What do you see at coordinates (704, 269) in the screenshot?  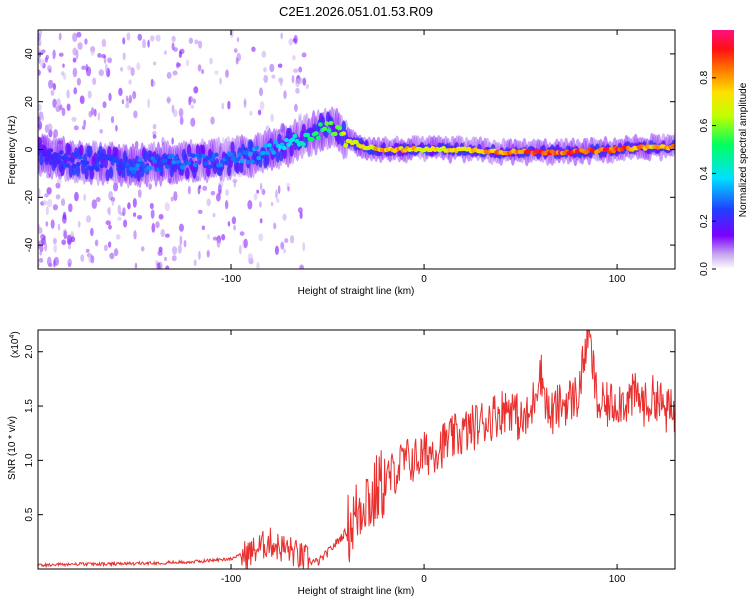 I see `colorbar-tick-label: 0.0` at bounding box center [704, 269].